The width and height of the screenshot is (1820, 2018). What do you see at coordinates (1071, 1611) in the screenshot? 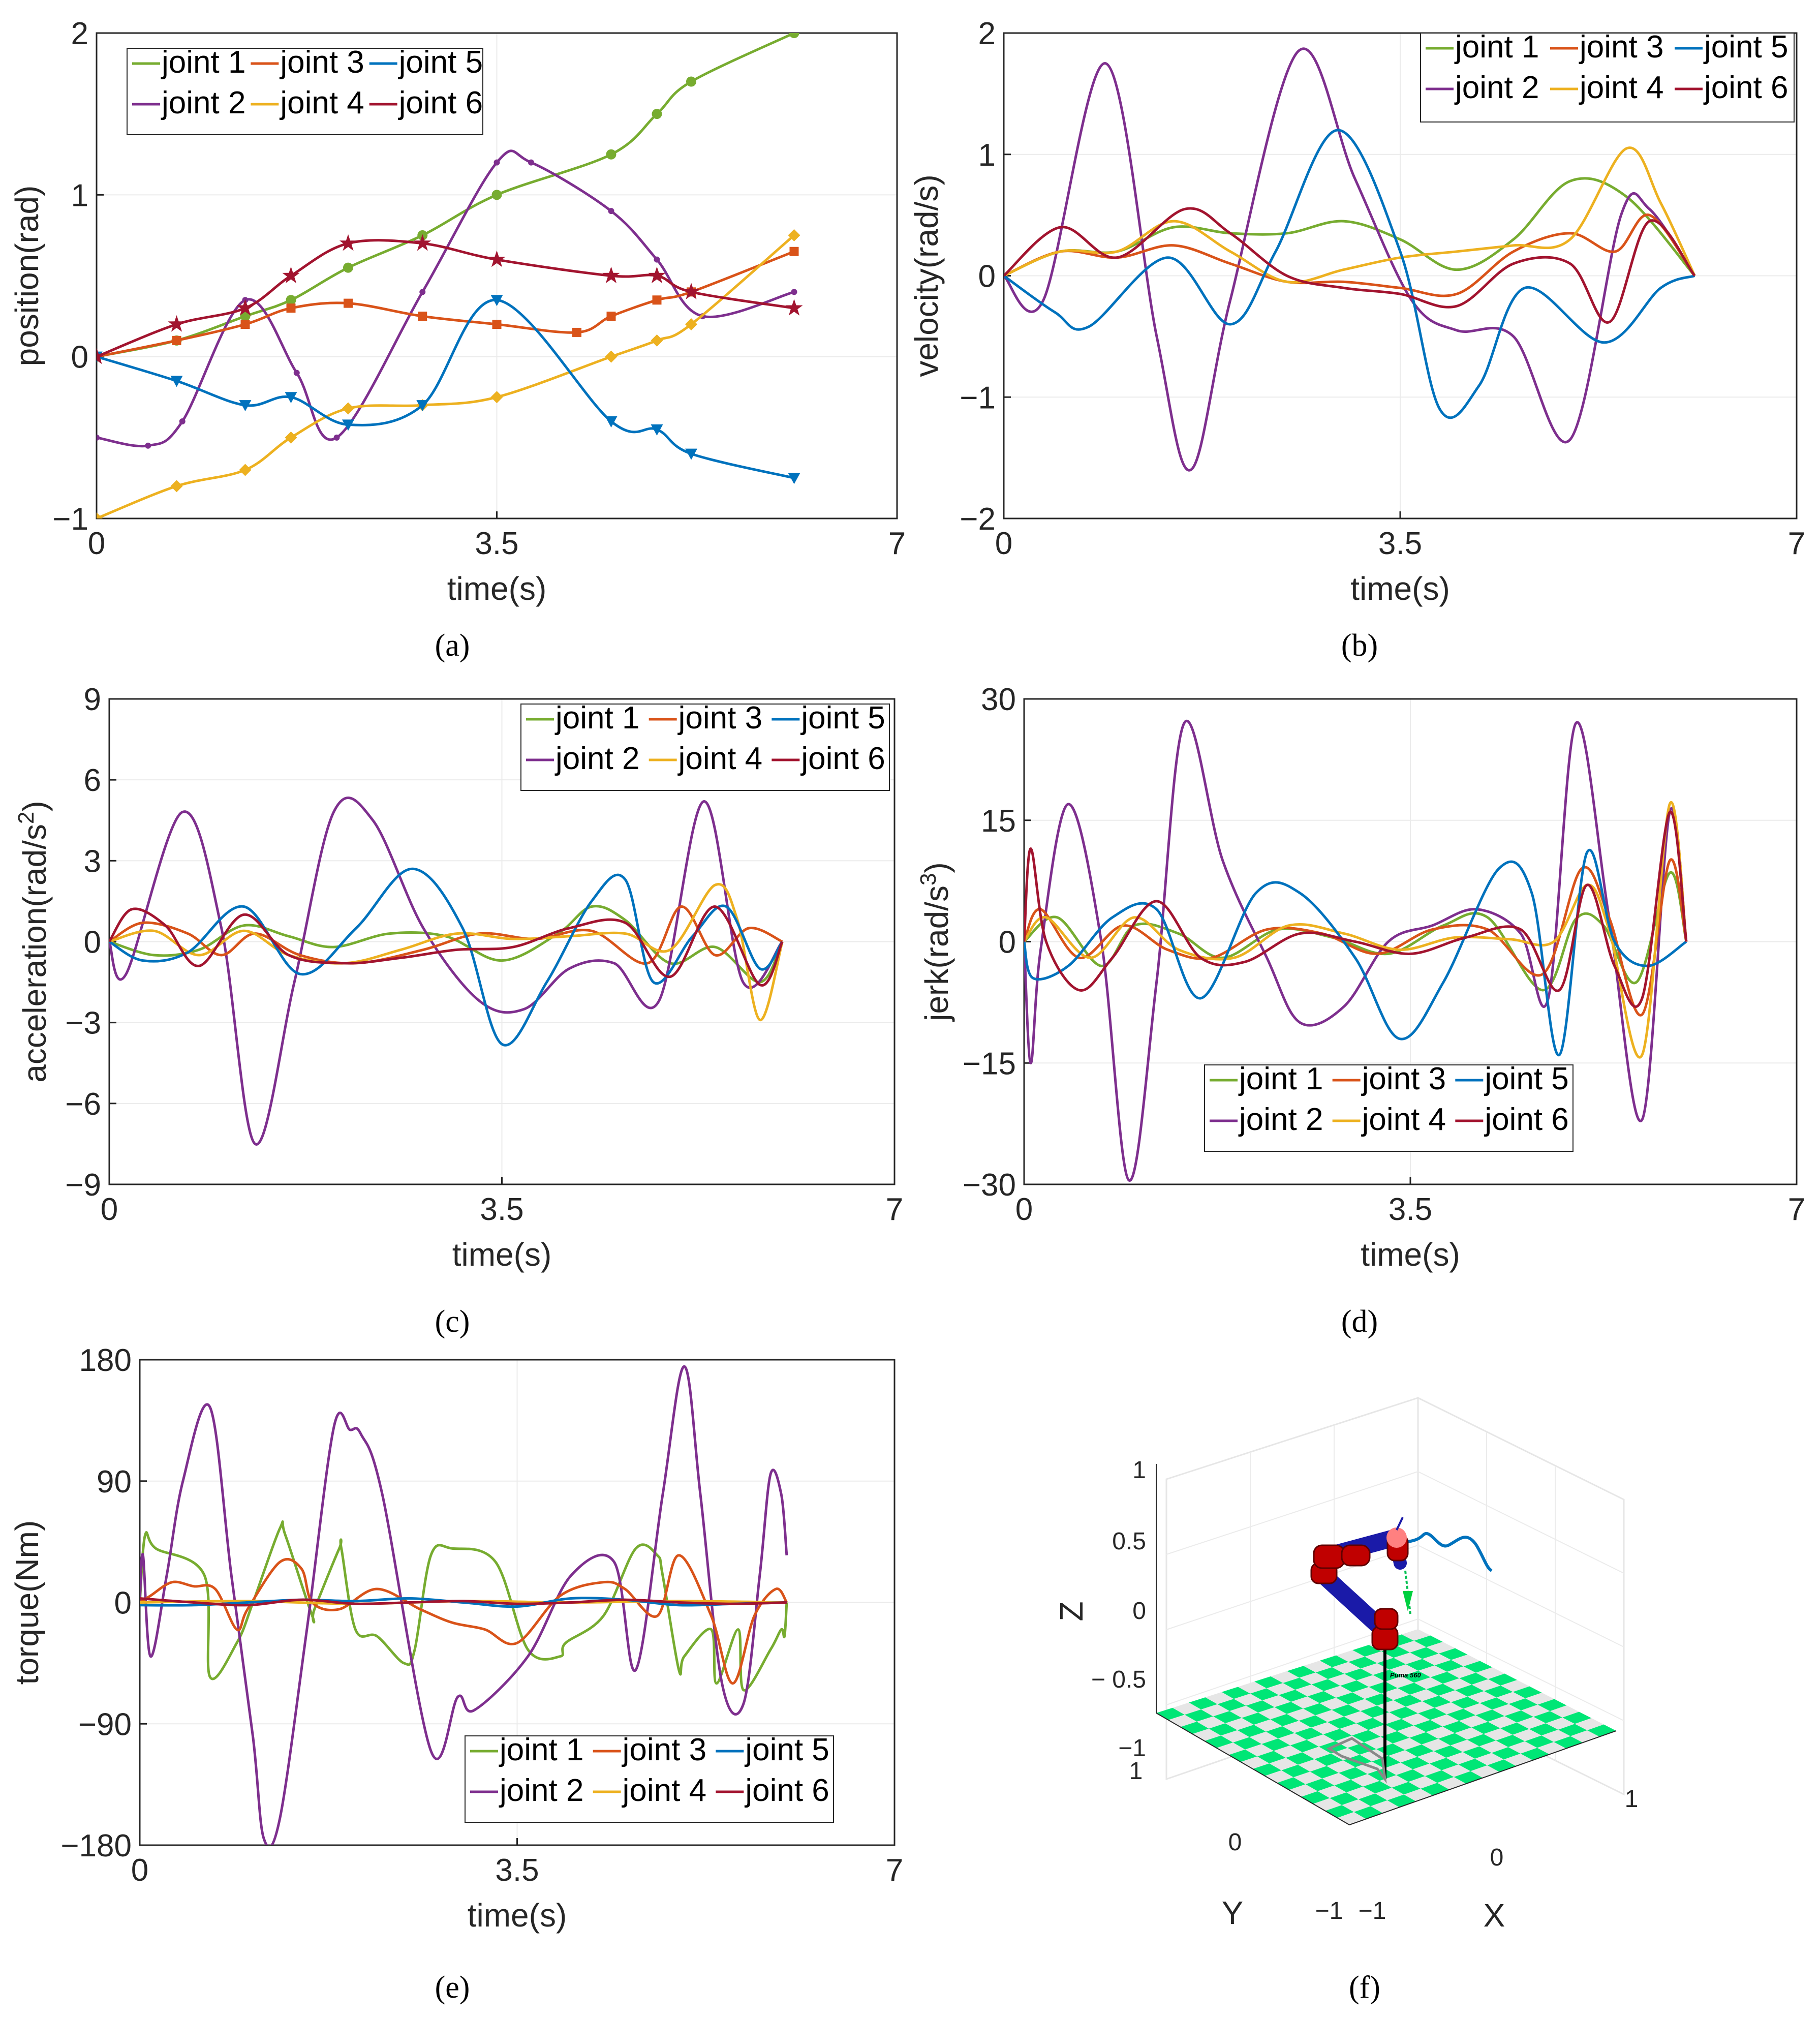
I see `z-axis-label: Z` at bounding box center [1071, 1611].